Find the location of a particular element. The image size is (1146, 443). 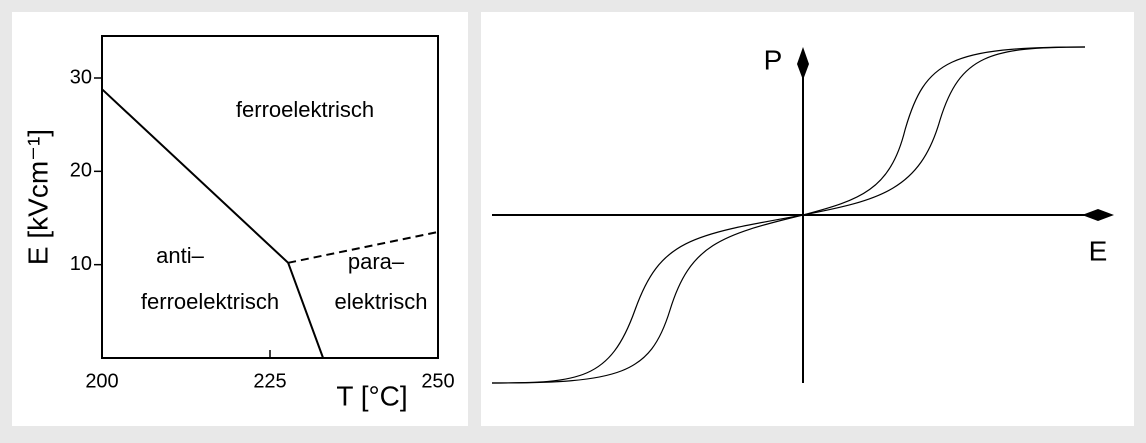

y-axis-label: E [kVcm⁻¹] is located at coordinates (37, 197).